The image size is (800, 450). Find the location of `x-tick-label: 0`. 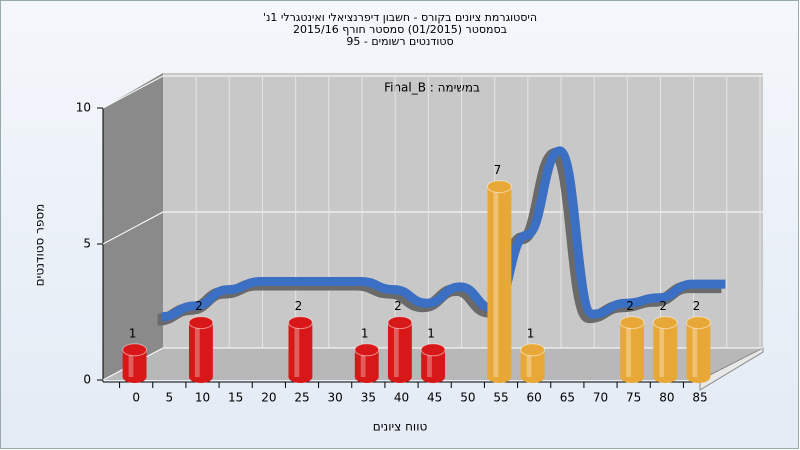

x-tick-label: 0 is located at coordinates (136, 398).